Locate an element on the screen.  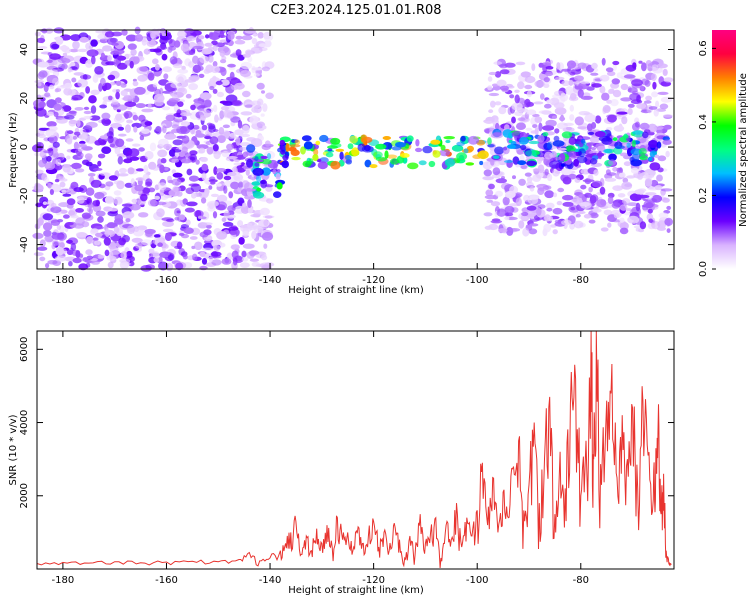
figure-title: C2E3.2024.125.01.01.R08 is located at coordinates (355, 10).